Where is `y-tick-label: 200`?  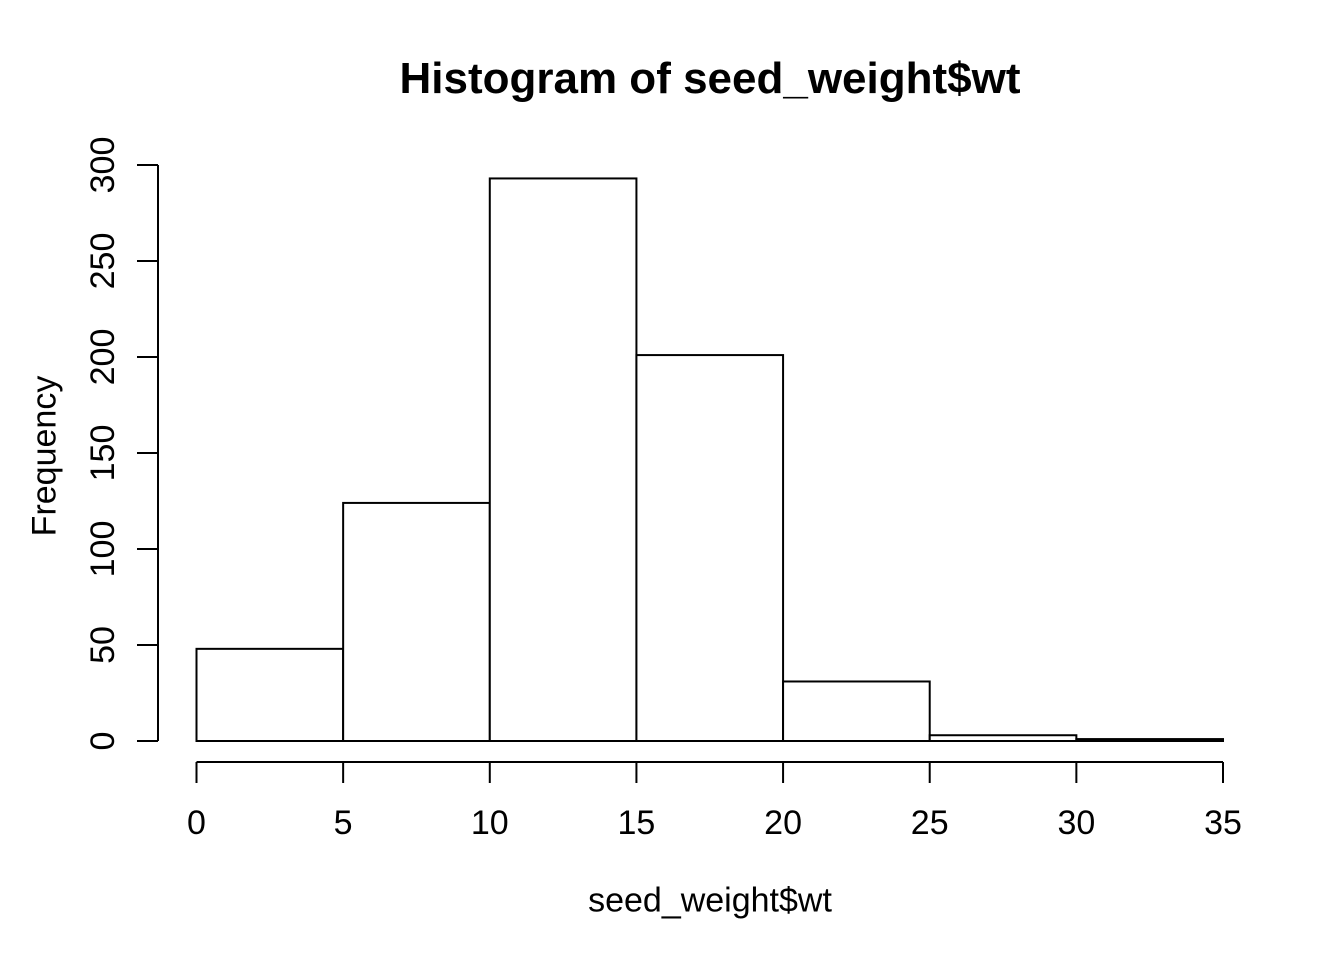
y-tick-label: 200 is located at coordinates (103, 357).